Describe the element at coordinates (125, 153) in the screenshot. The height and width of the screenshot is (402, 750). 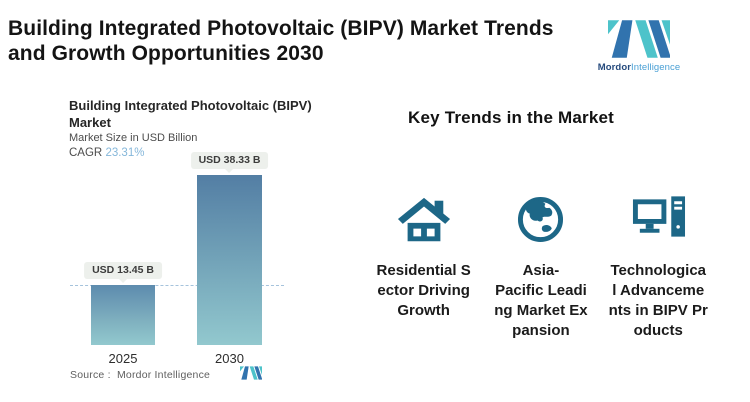
I see `cagr-value: 23.31%` at that location.